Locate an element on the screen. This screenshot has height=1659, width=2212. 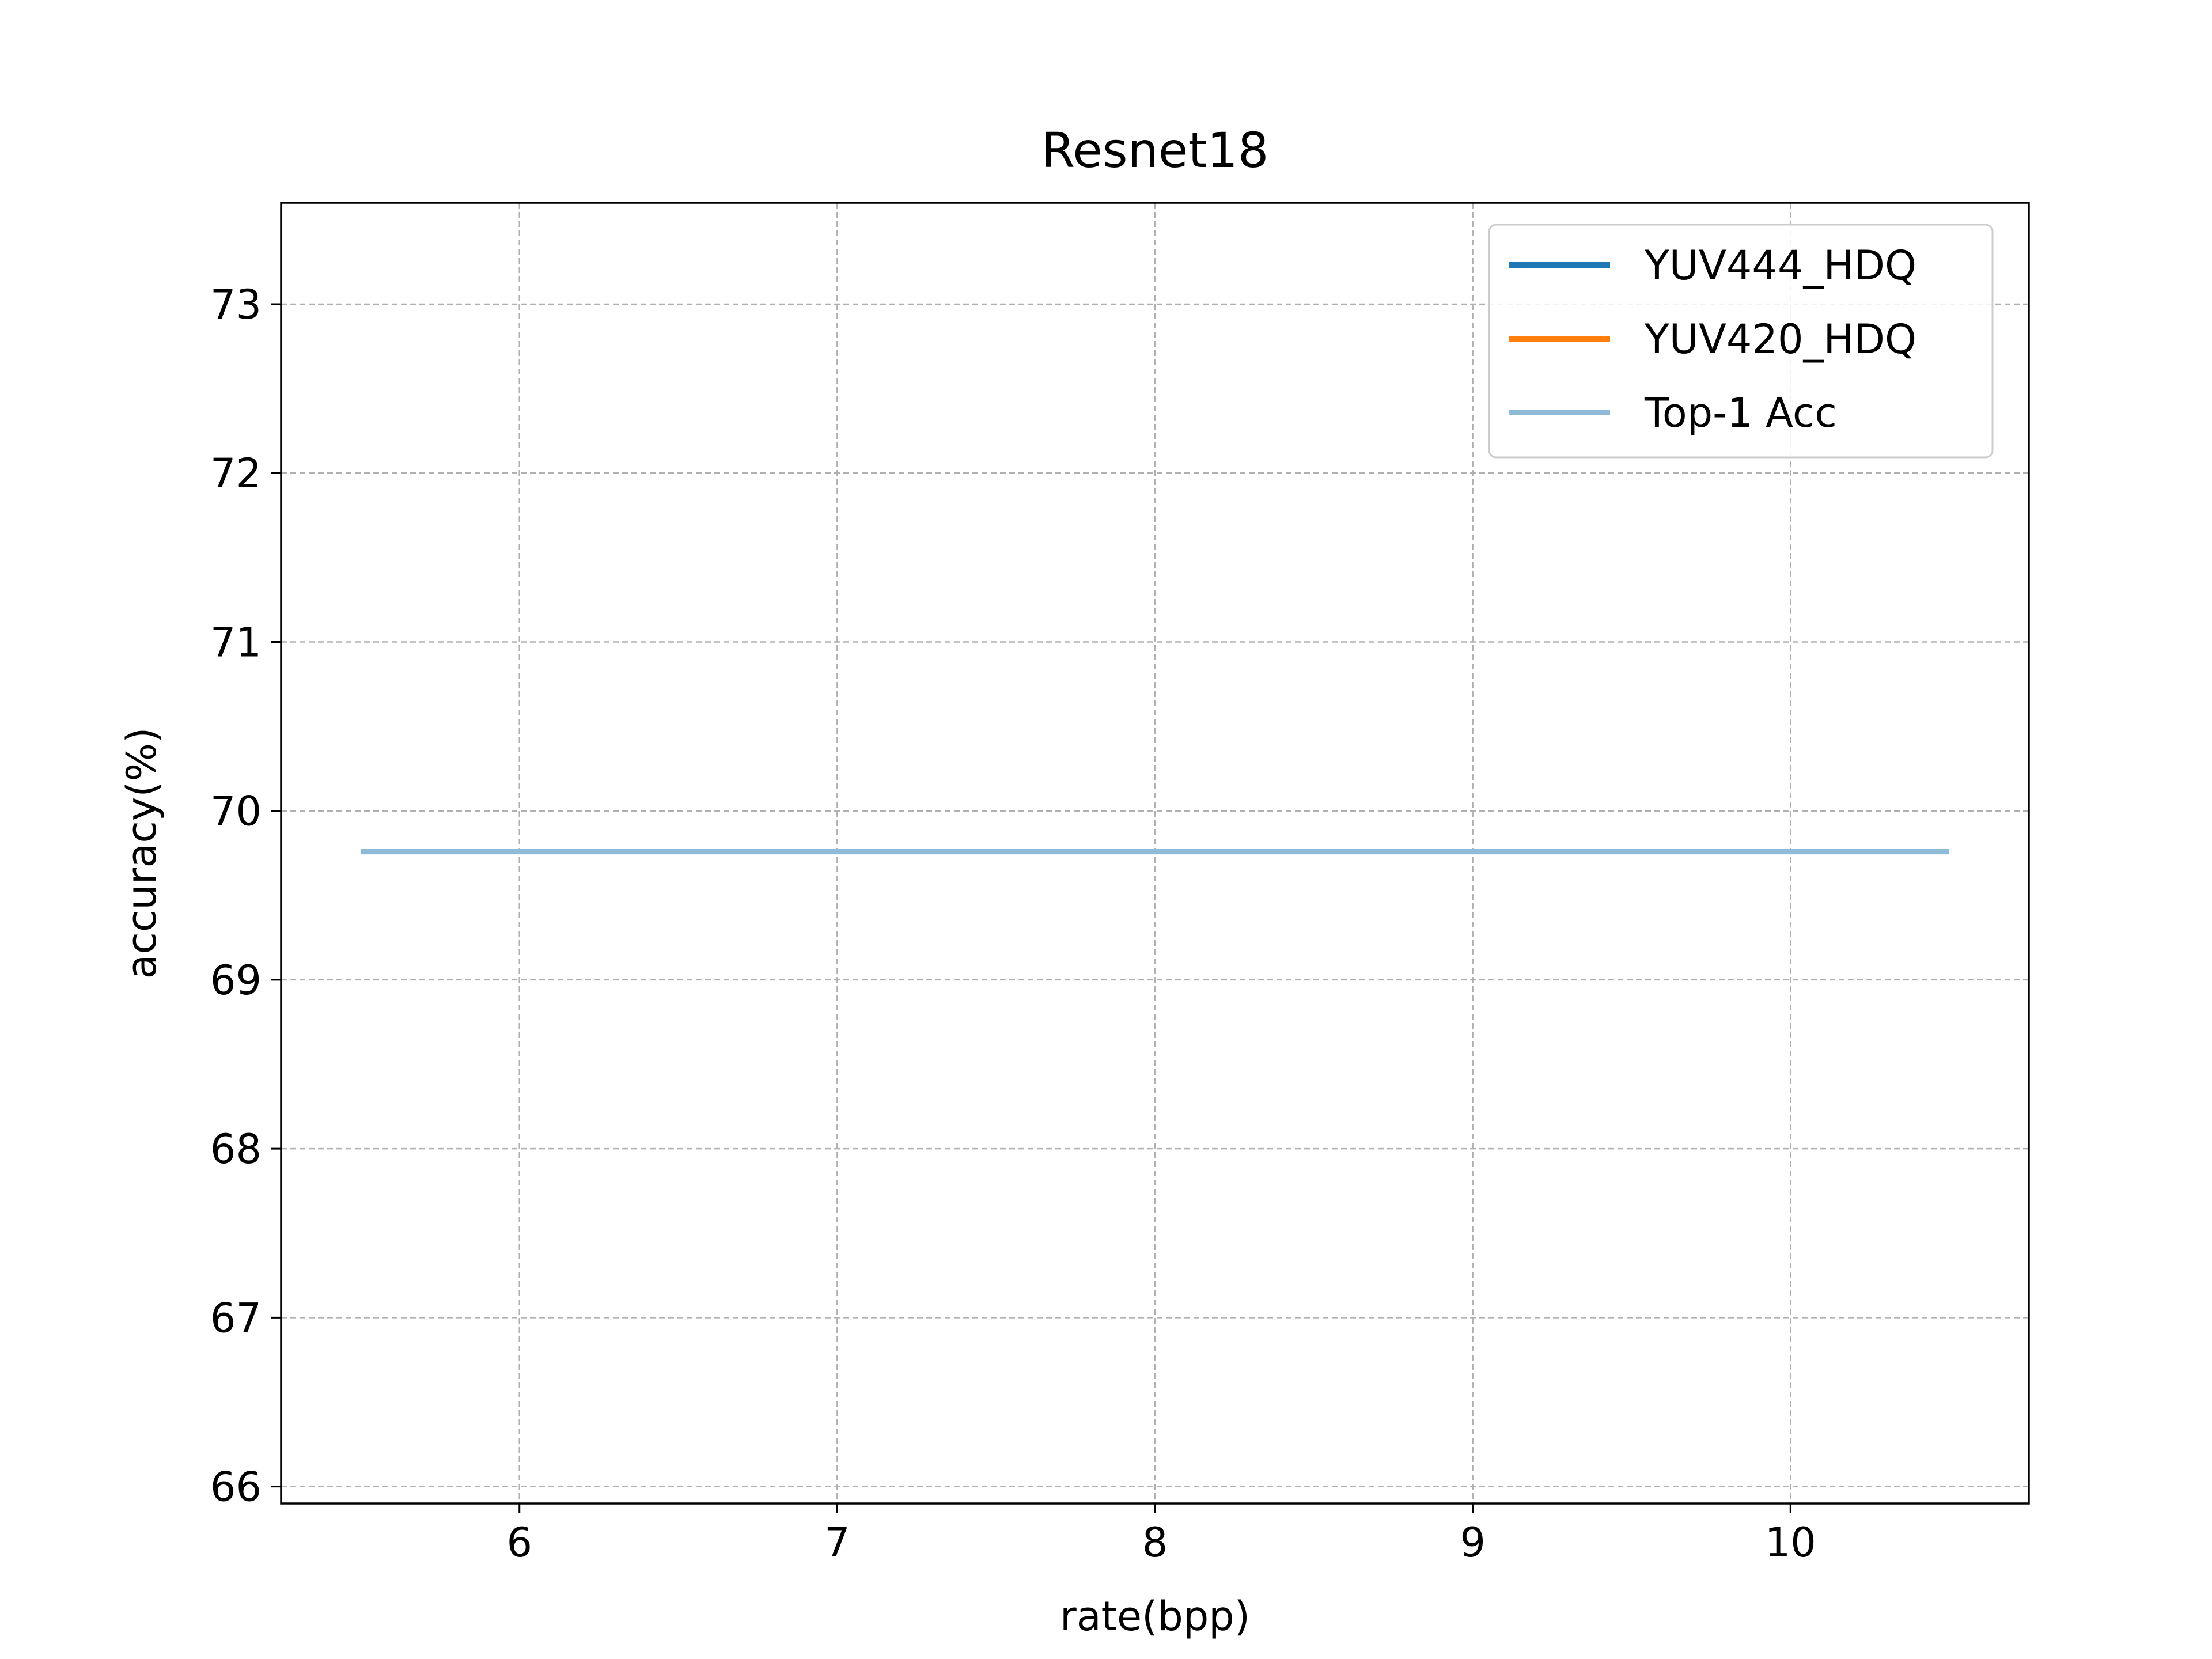
x-tick-label: 10 is located at coordinates (1790, 1542).